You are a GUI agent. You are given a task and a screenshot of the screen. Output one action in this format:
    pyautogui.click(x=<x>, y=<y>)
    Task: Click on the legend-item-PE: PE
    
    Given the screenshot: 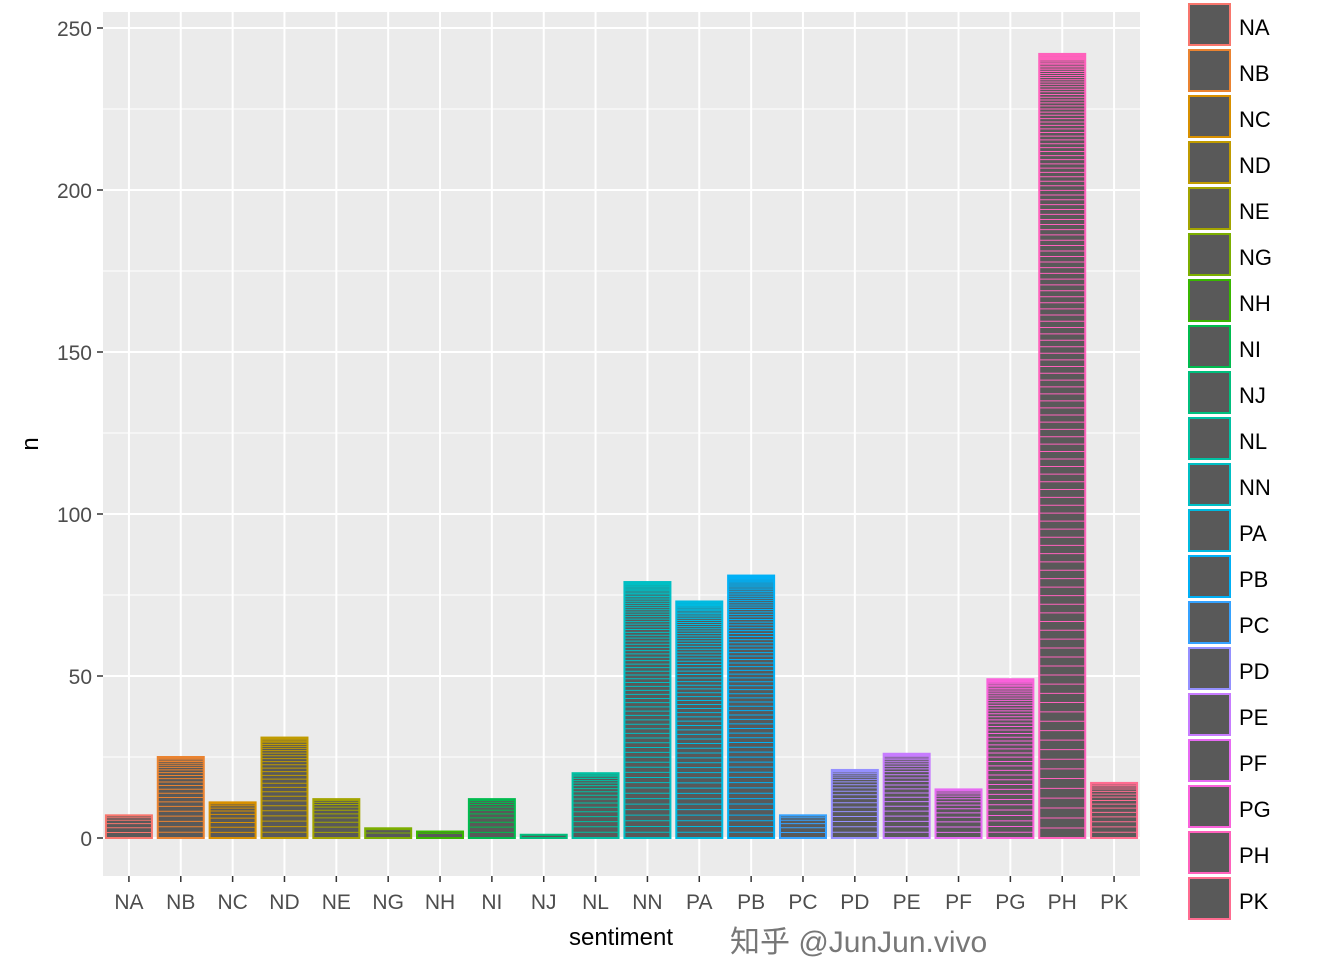 What is the action you would take?
    pyautogui.click(x=1228, y=714)
    